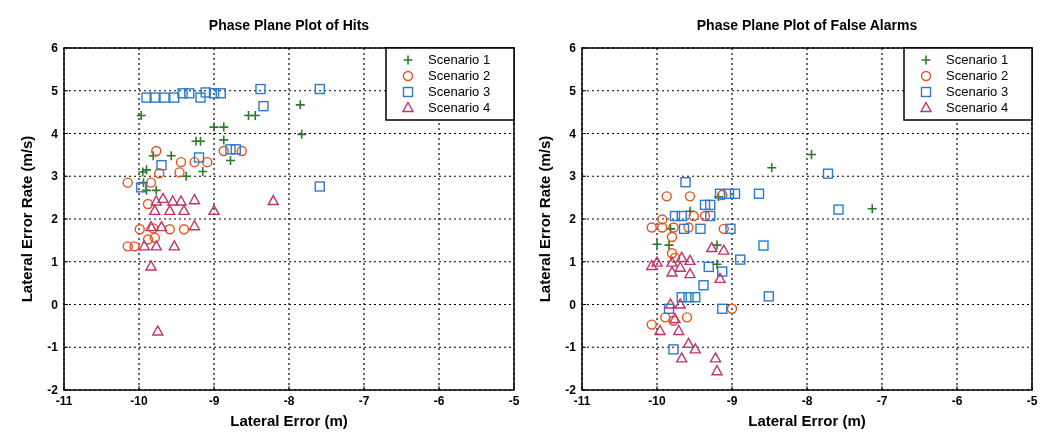 The image size is (1051, 438). Describe the element at coordinates (976, 59) in the screenshot. I see `legend-label: Scenario 1` at that location.